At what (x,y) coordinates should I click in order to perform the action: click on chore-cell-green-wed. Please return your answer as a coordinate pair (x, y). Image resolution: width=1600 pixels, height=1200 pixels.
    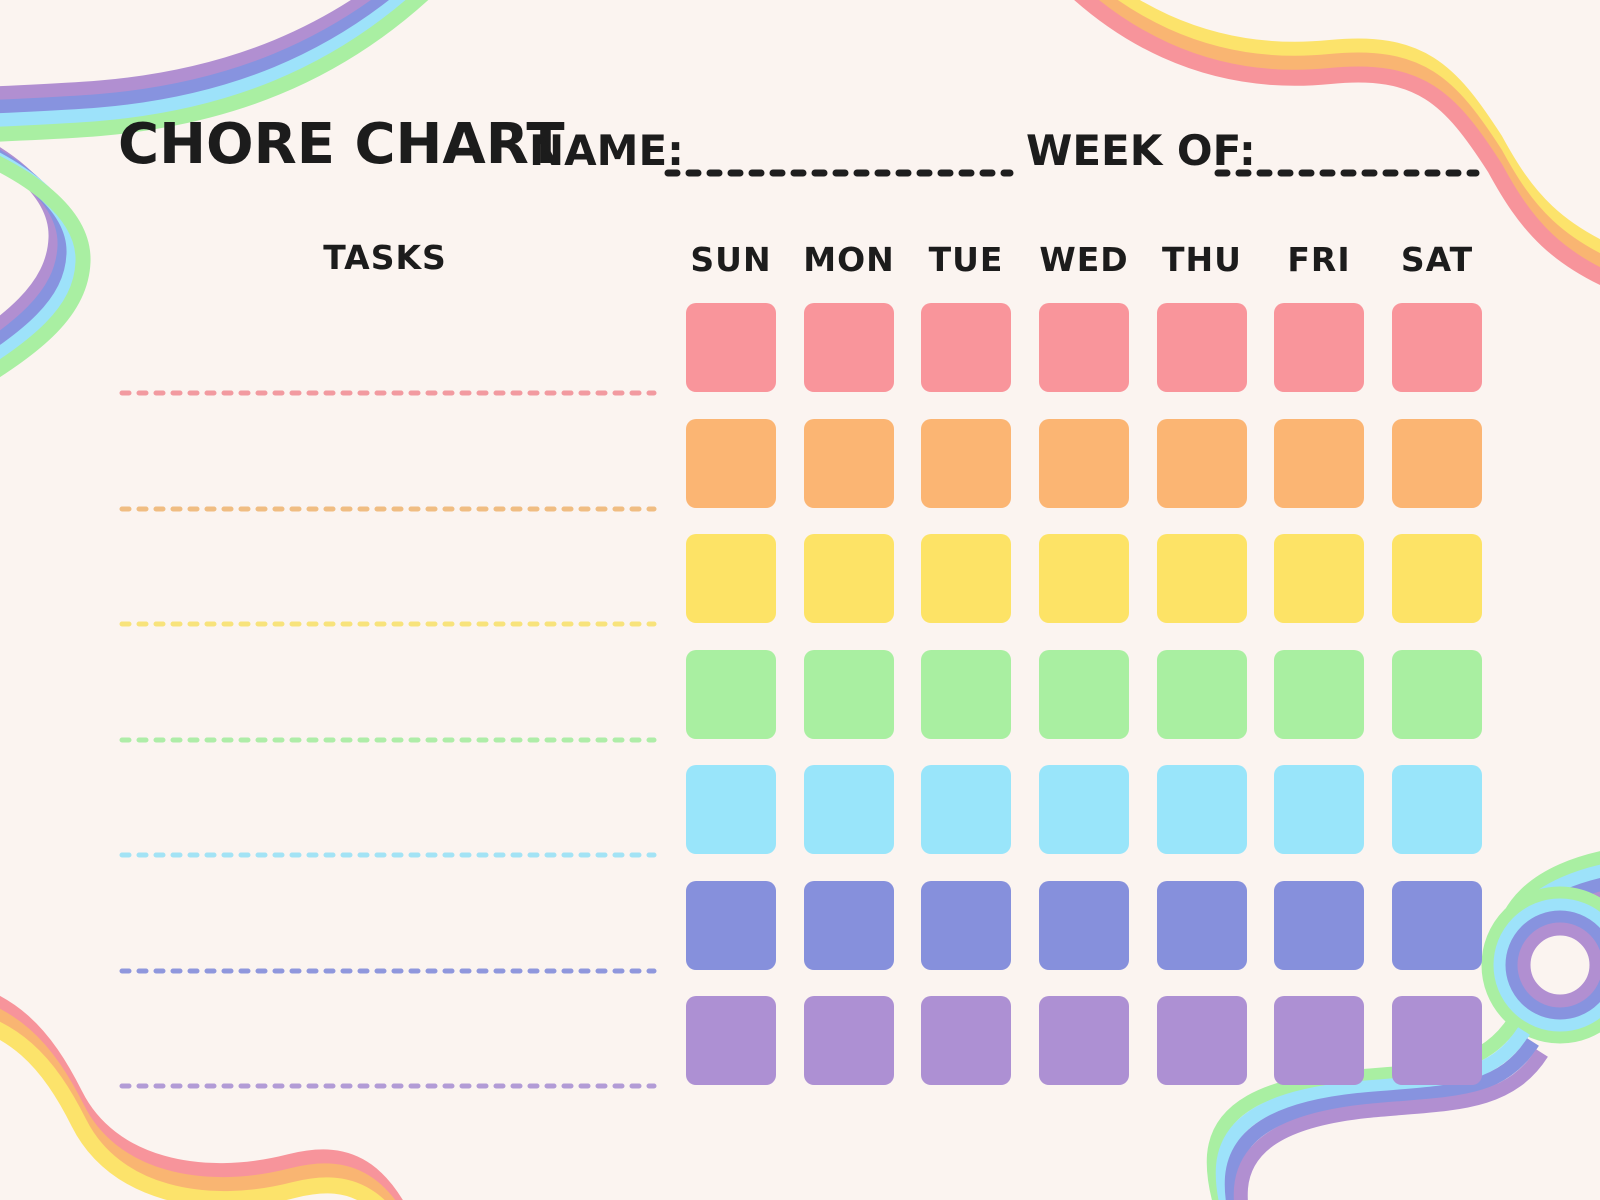
    Looking at the image, I should click on (1084, 694).